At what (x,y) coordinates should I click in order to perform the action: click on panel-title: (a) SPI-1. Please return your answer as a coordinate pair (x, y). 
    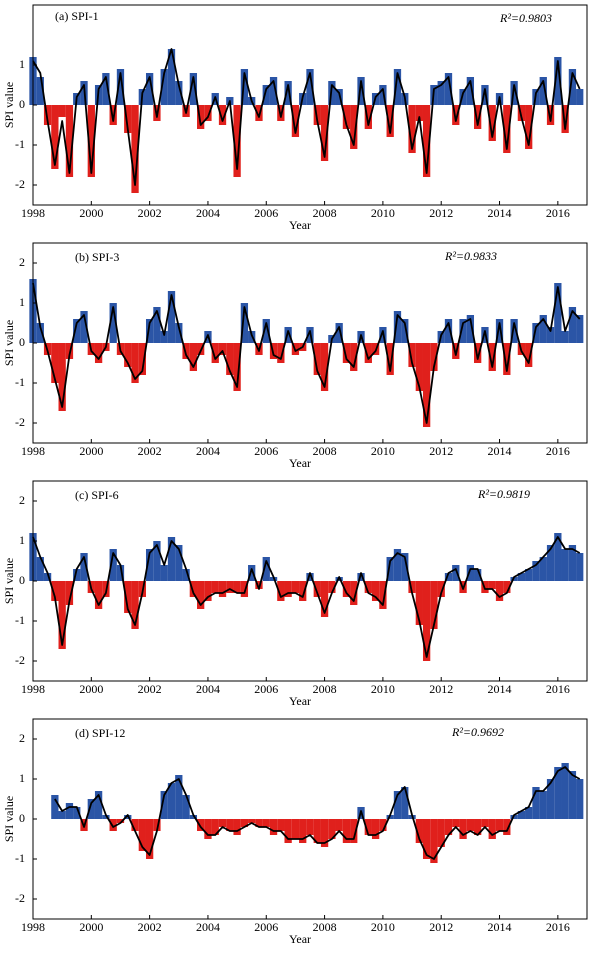
    Looking at the image, I should click on (77, 16).